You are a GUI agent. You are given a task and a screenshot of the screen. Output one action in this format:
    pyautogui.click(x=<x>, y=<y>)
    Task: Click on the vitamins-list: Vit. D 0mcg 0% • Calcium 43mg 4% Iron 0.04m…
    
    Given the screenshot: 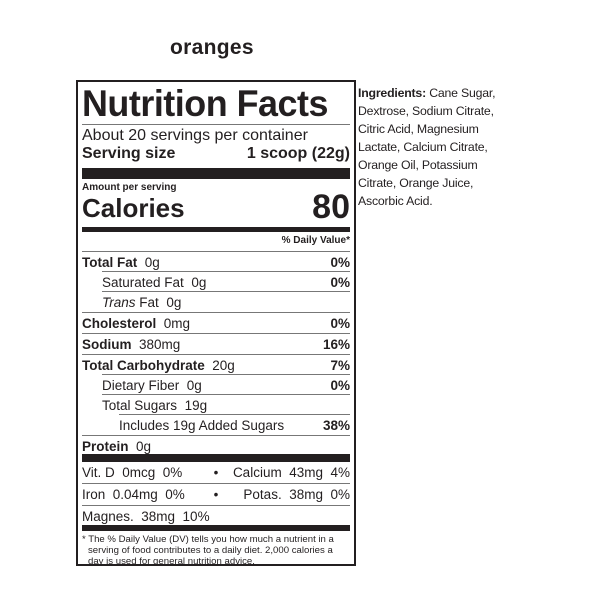 What is the action you would take?
    pyautogui.click(x=216, y=494)
    